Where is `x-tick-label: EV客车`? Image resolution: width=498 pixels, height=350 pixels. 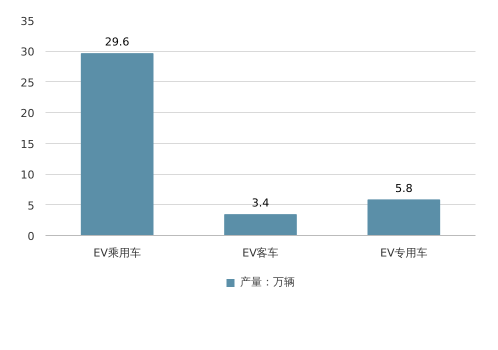
x-tick-label: EV客车 is located at coordinates (260, 253).